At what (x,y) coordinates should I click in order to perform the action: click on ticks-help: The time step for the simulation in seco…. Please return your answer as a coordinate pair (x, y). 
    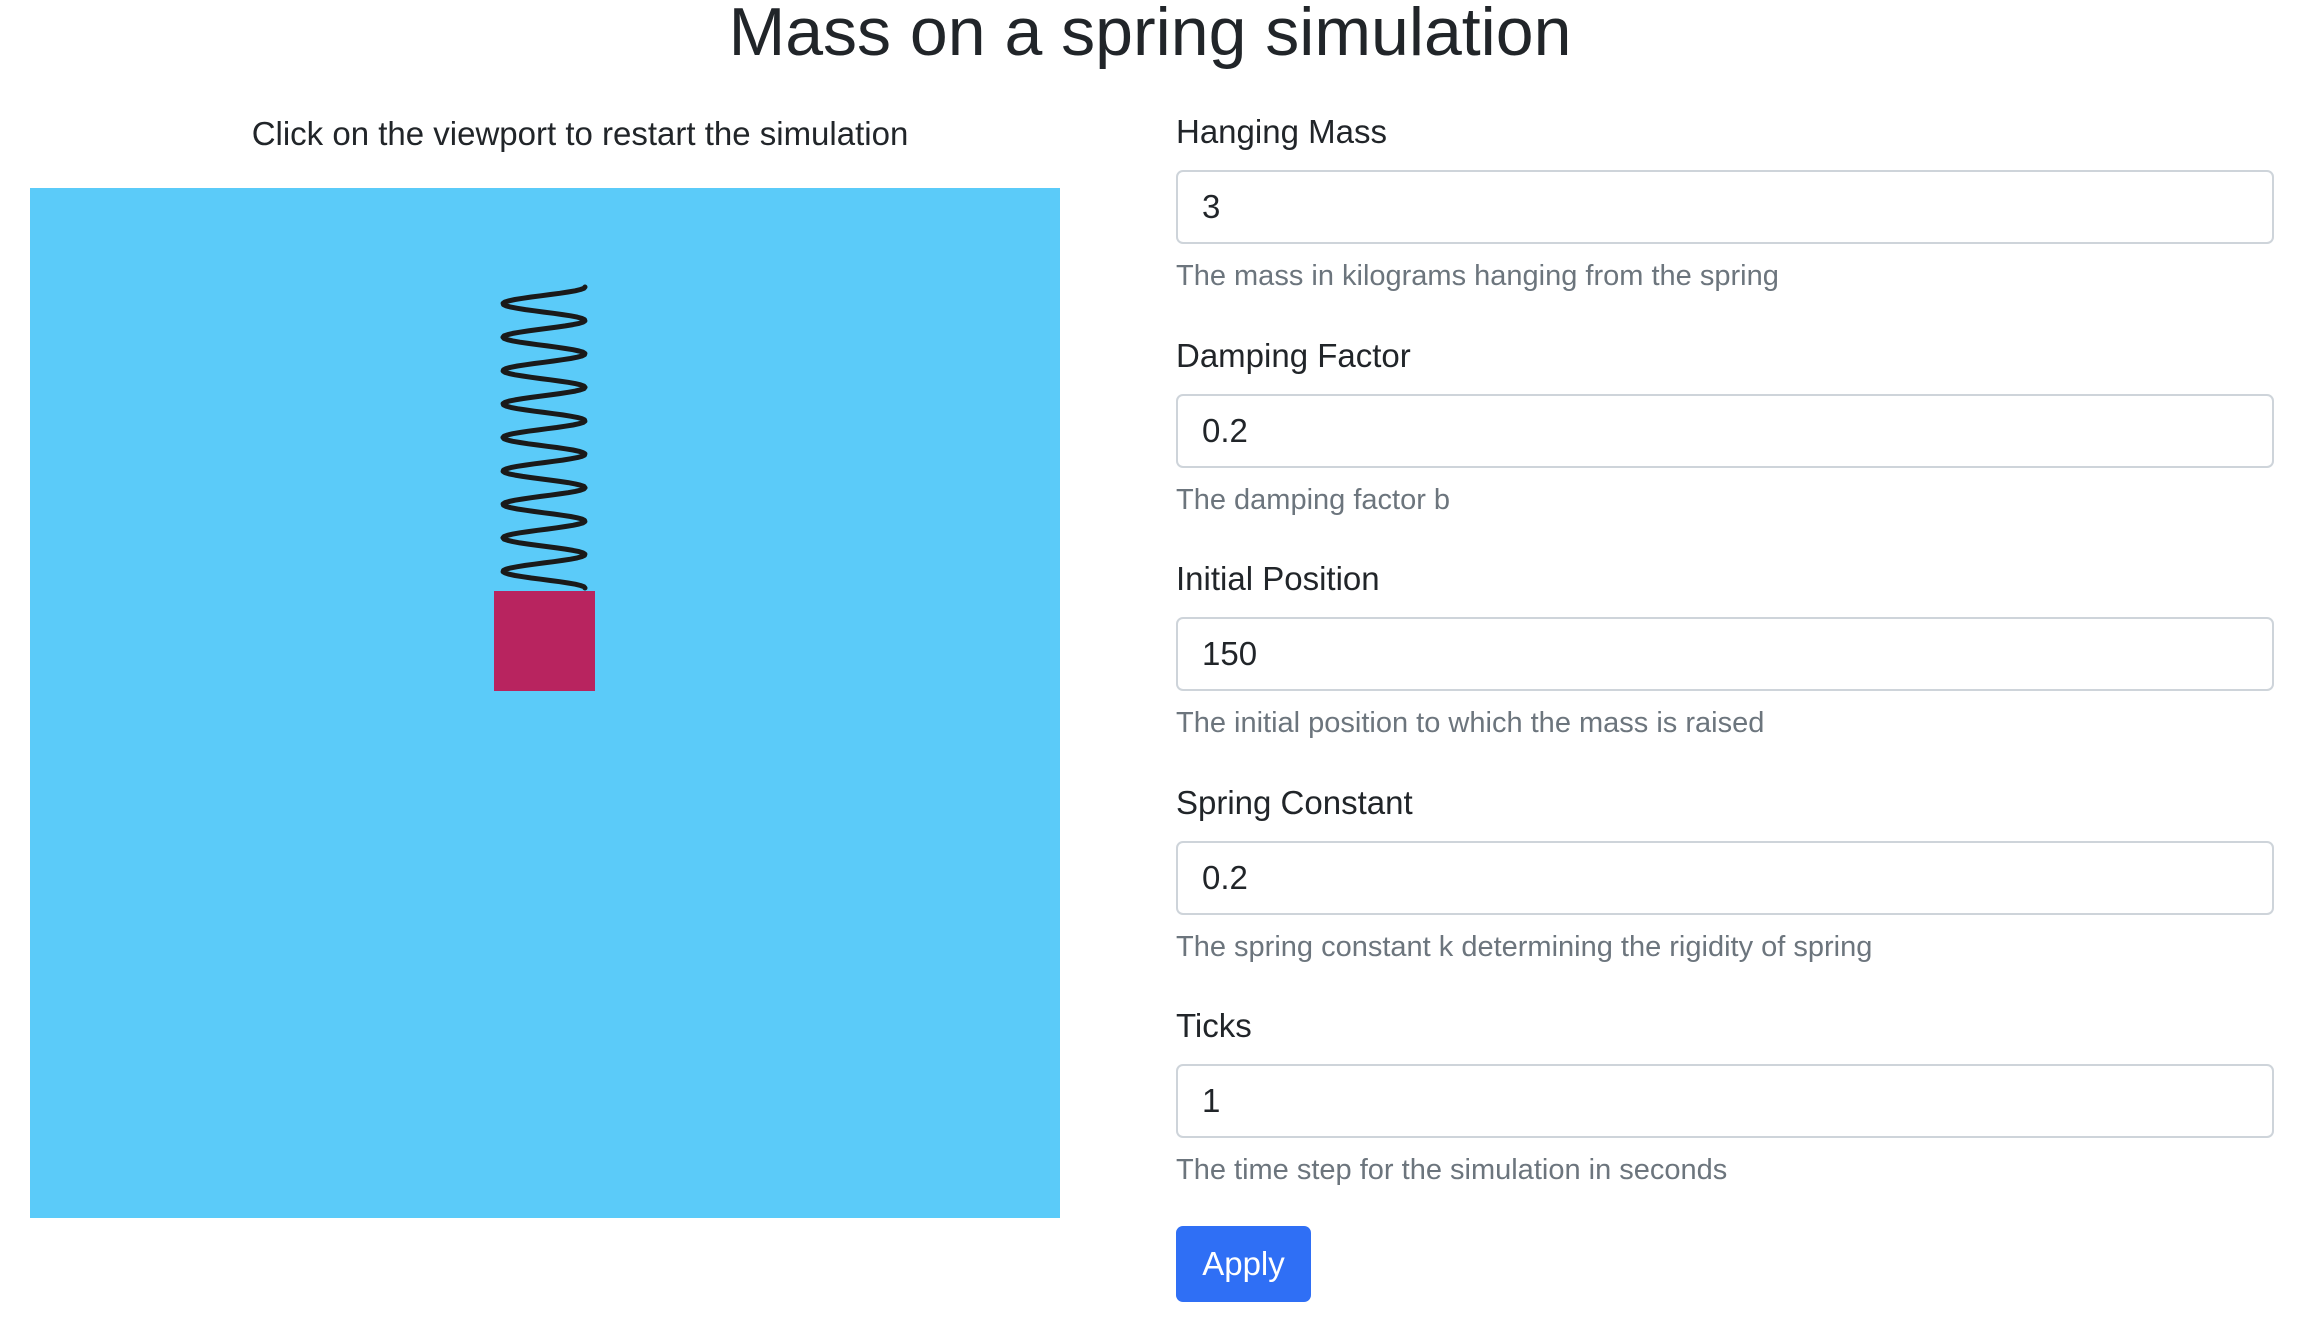
    Looking at the image, I should click on (1452, 1170).